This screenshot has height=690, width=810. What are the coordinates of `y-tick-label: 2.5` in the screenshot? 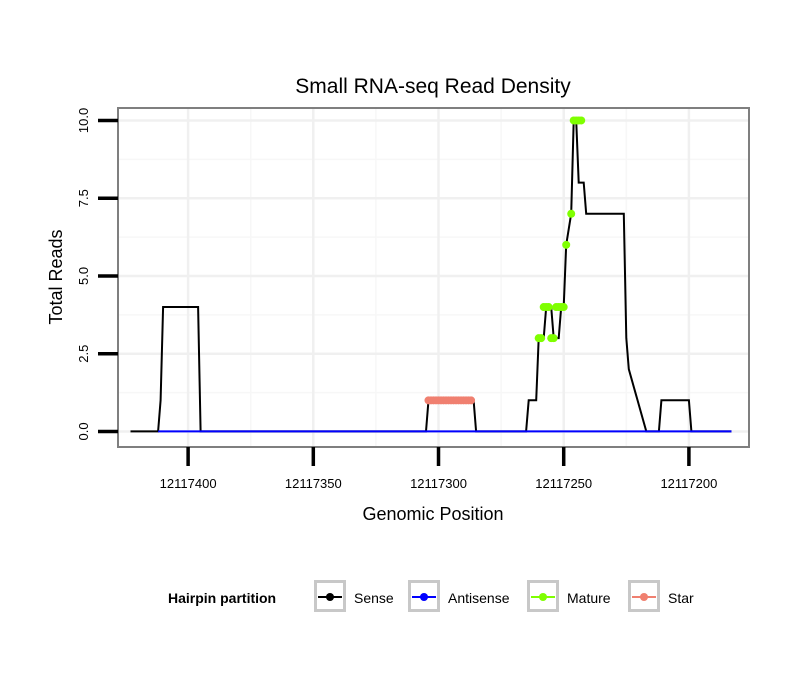 It's located at (83, 354).